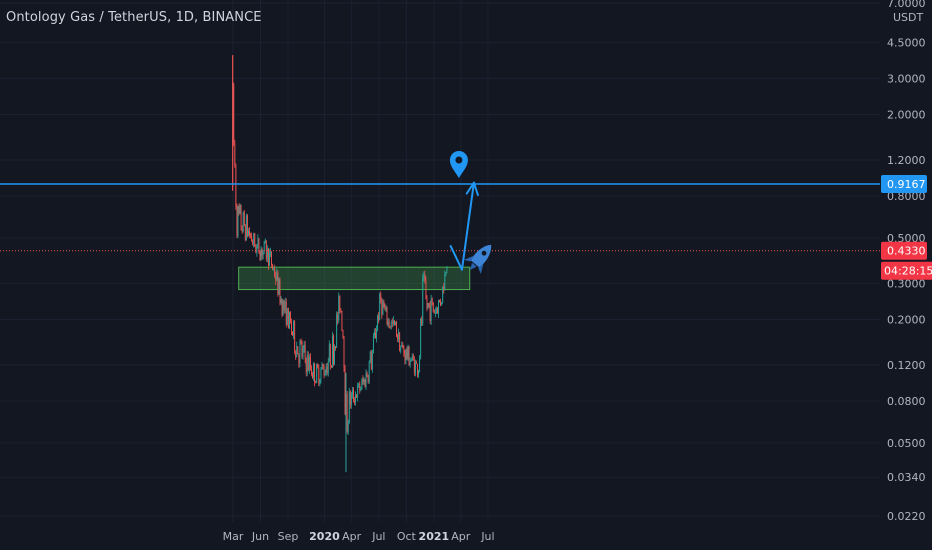  I want to click on time-axis-panel, so click(440, 536).